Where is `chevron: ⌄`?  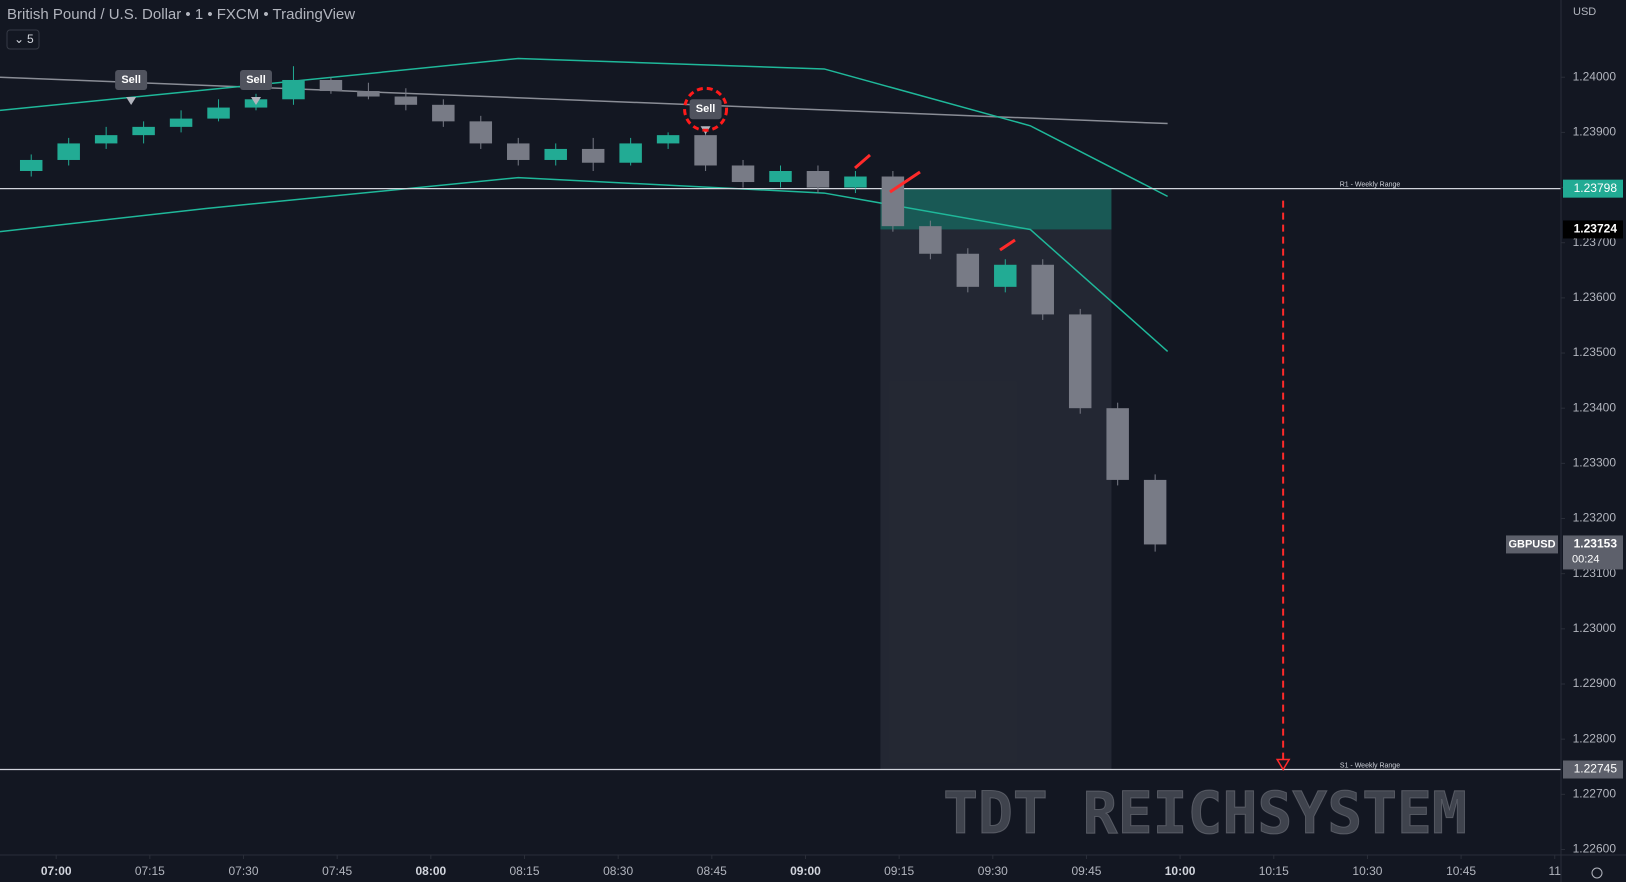
chevron: ⌄ is located at coordinates (19, 39).